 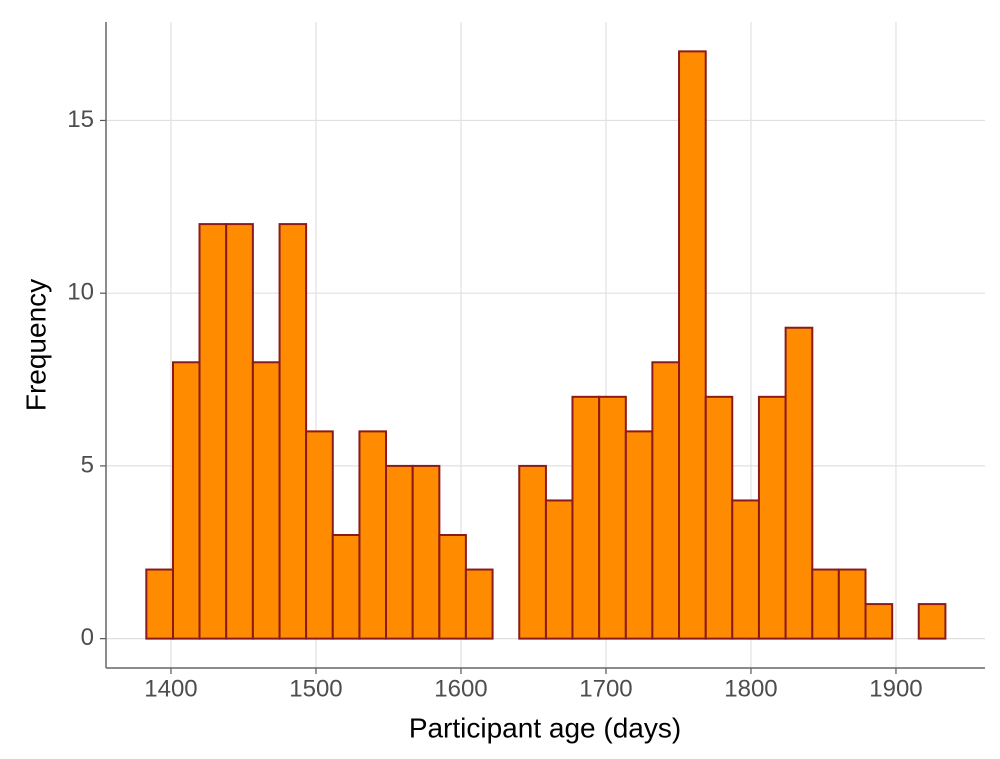 I want to click on x-tick-label: 1700, so click(x=605, y=688).